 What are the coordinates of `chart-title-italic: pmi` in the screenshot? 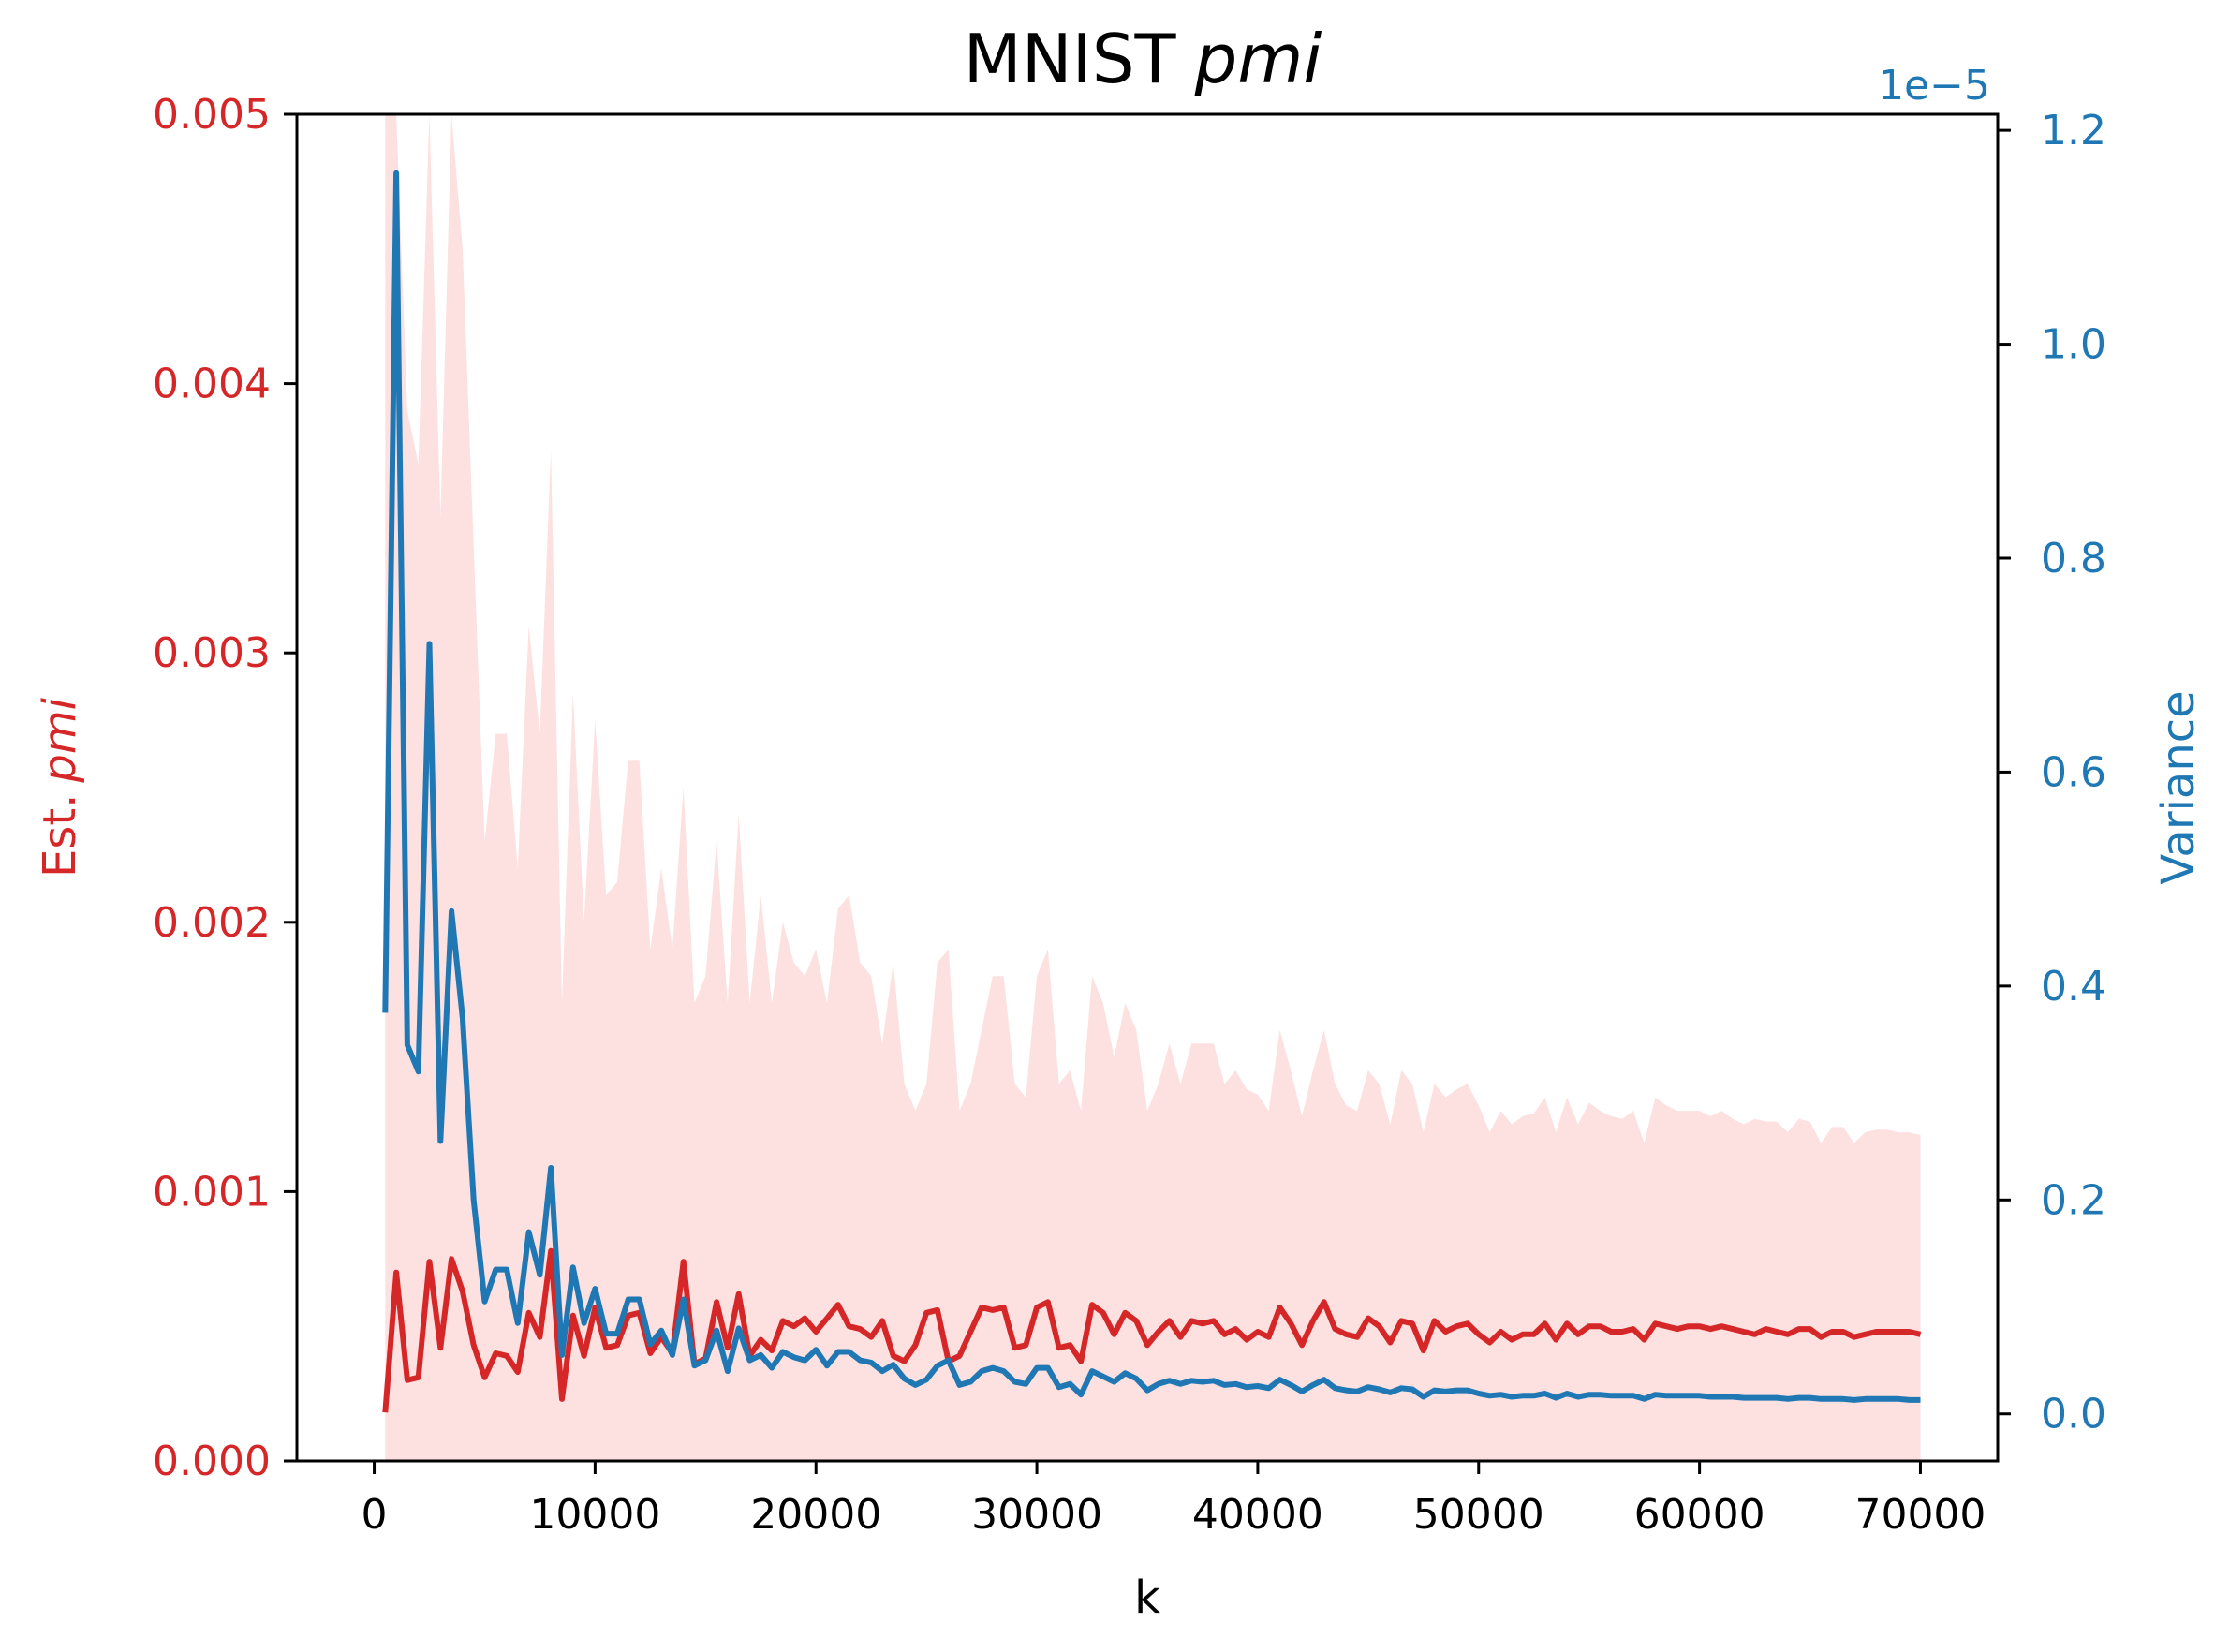 It's located at (1258, 59).